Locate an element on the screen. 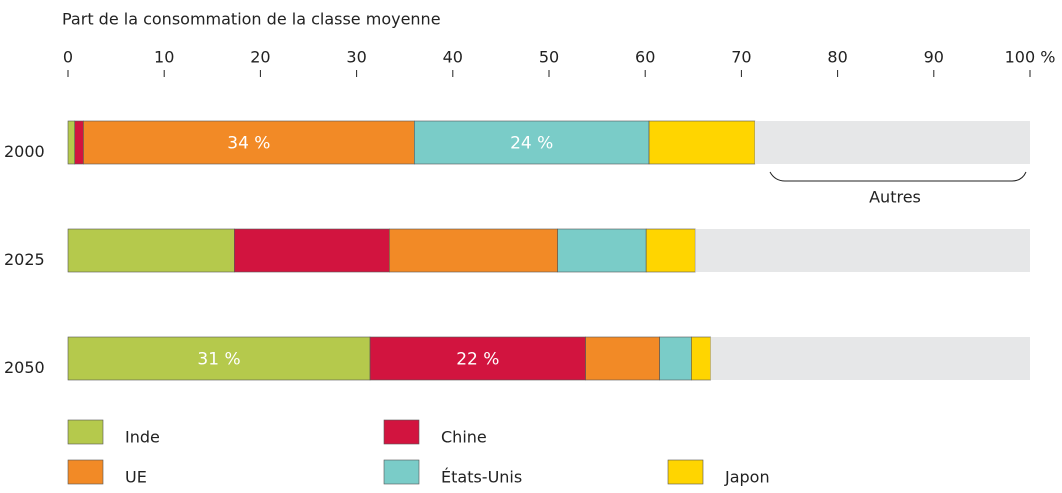 The height and width of the screenshot is (493, 1062). category-label: 2025 is located at coordinates (24, 259).